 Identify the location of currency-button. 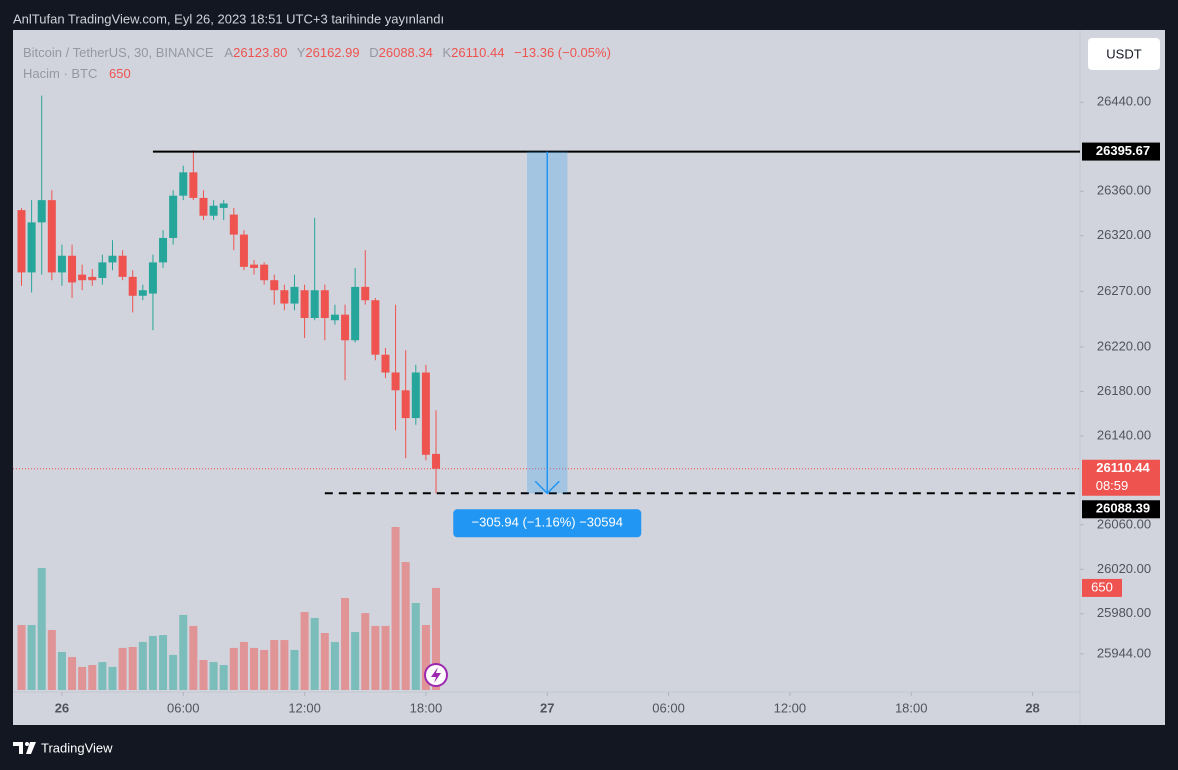
(1124, 54).